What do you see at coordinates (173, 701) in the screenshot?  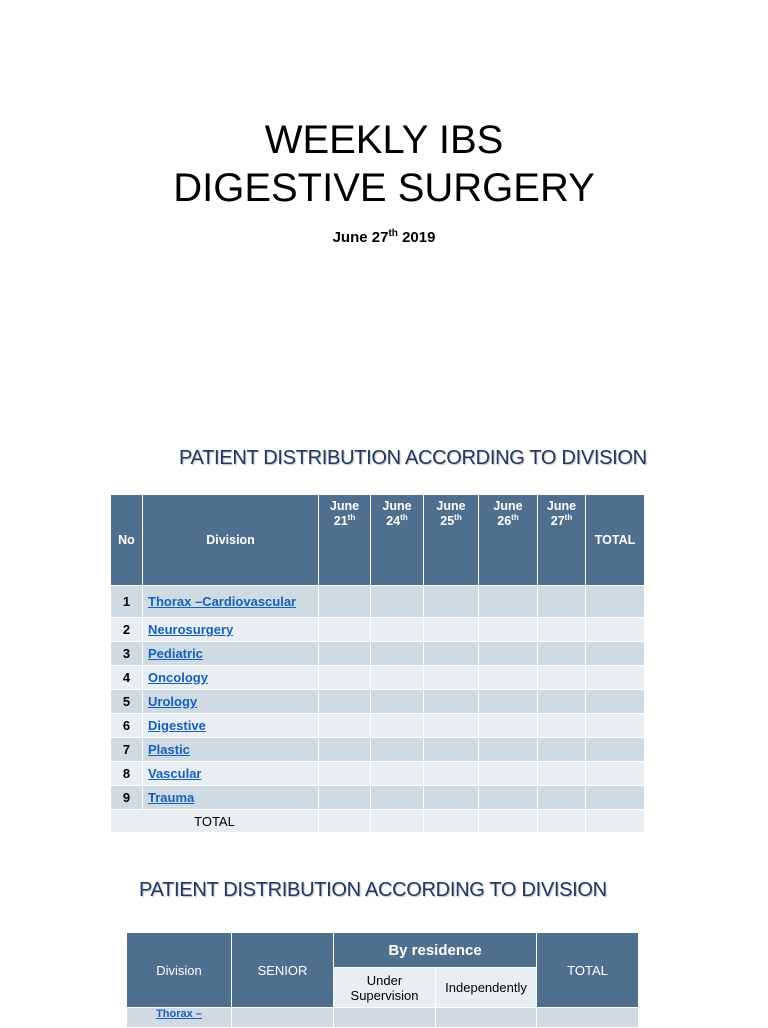 I see `division-link: Urology` at bounding box center [173, 701].